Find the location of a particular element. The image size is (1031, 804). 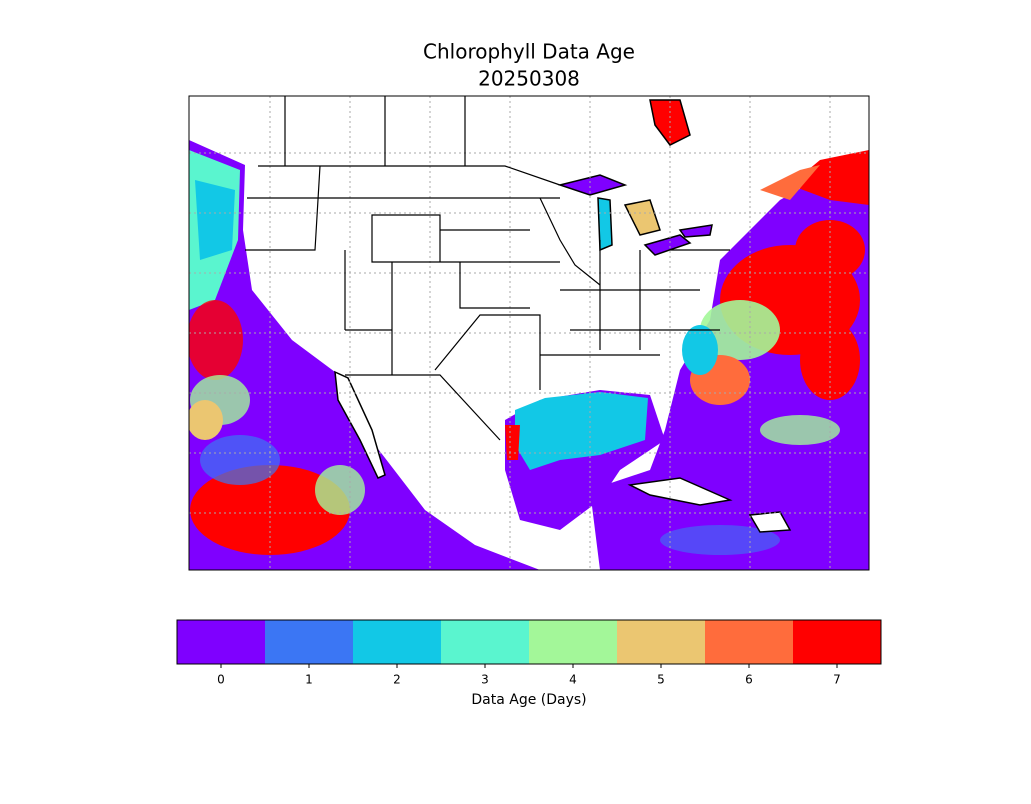

colorbar-label: Data Age (Days) is located at coordinates (528, 700).